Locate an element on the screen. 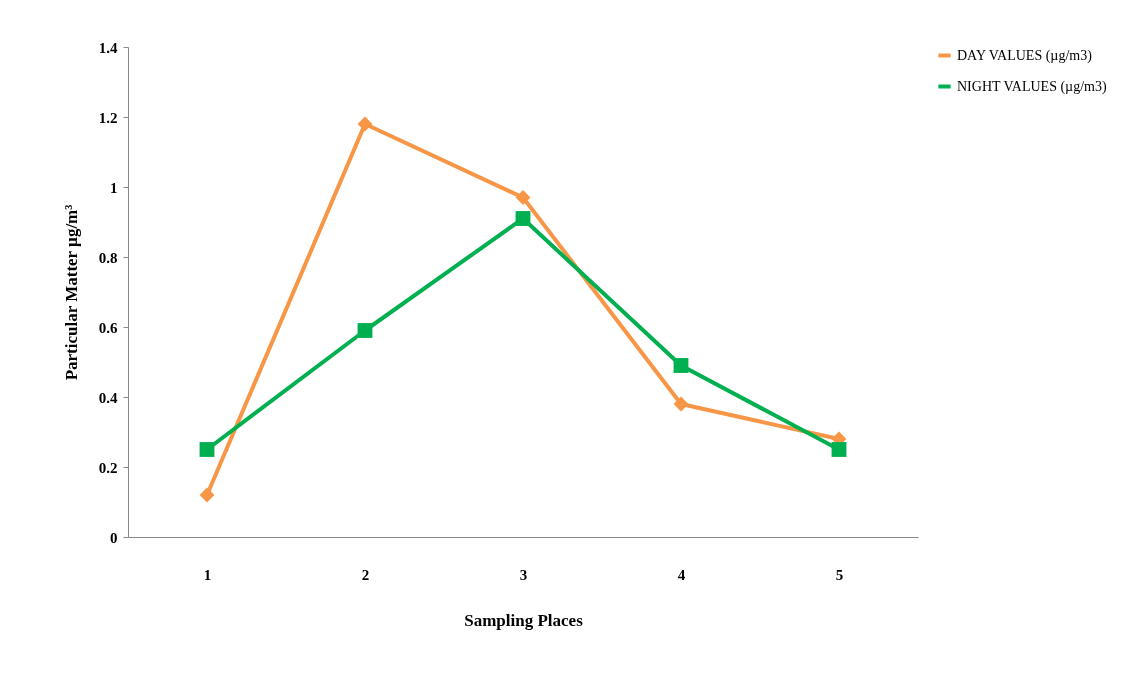 The height and width of the screenshot is (681, 1128). y-tick-label: 0.4 is located at coordinates (108, 397).